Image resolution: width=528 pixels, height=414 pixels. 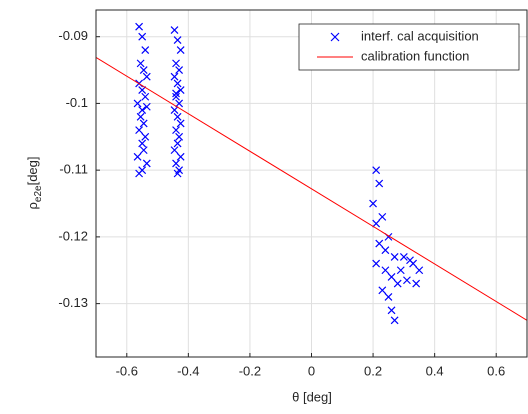 What do you see at coordinates (32, 170) in the screenshot?
I see `y-label-unit: [deg]` at bounding box center [32, 170].